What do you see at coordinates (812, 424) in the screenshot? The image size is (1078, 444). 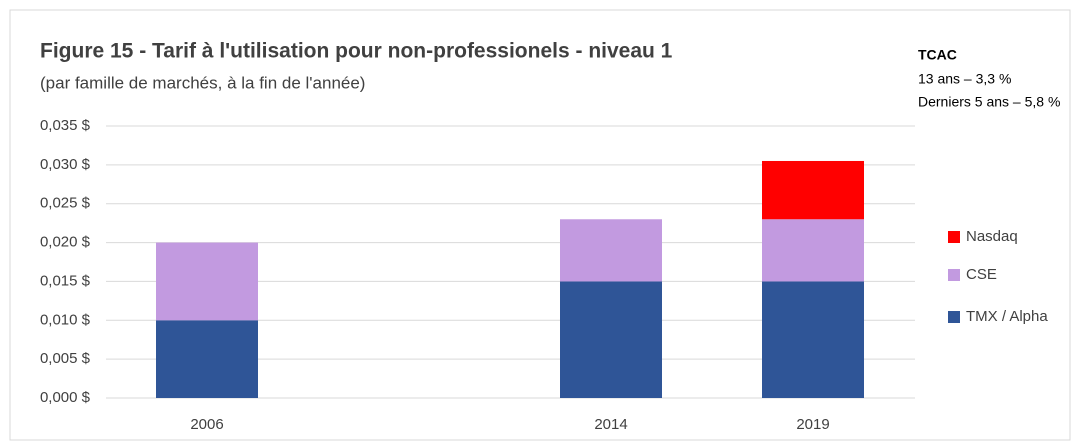 I see `x-tick-label: 2019` at bounding box center [812, 424].